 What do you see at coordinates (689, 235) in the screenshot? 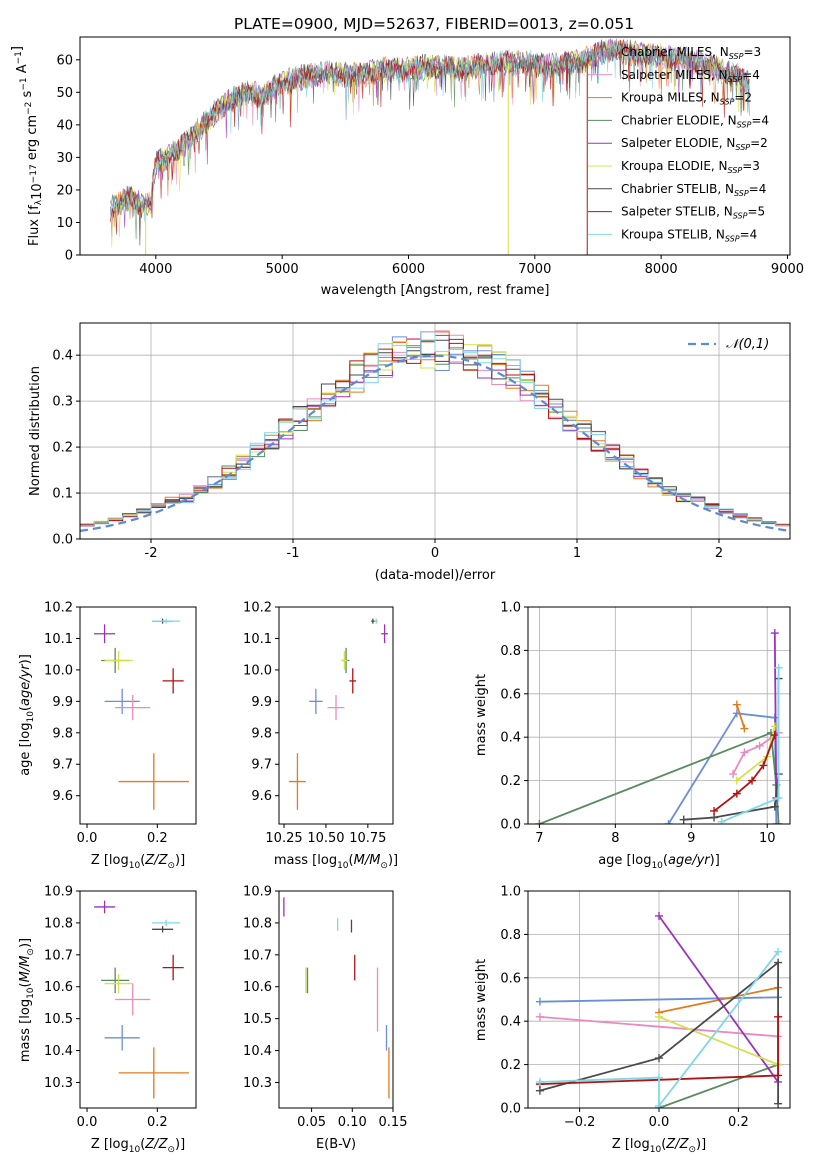
I see `legend-label: Kroupa STELIB, NSSP=4` at bounding box center [689, 235].